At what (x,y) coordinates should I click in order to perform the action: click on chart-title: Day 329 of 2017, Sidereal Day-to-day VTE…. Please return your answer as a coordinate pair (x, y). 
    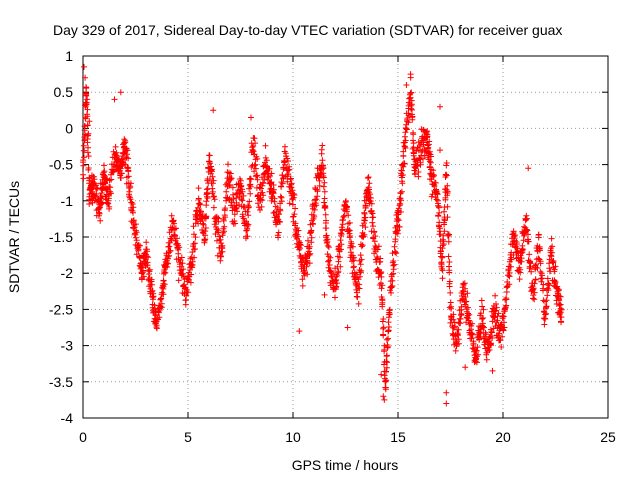
    Looking at the image, I should click on (307, 30).